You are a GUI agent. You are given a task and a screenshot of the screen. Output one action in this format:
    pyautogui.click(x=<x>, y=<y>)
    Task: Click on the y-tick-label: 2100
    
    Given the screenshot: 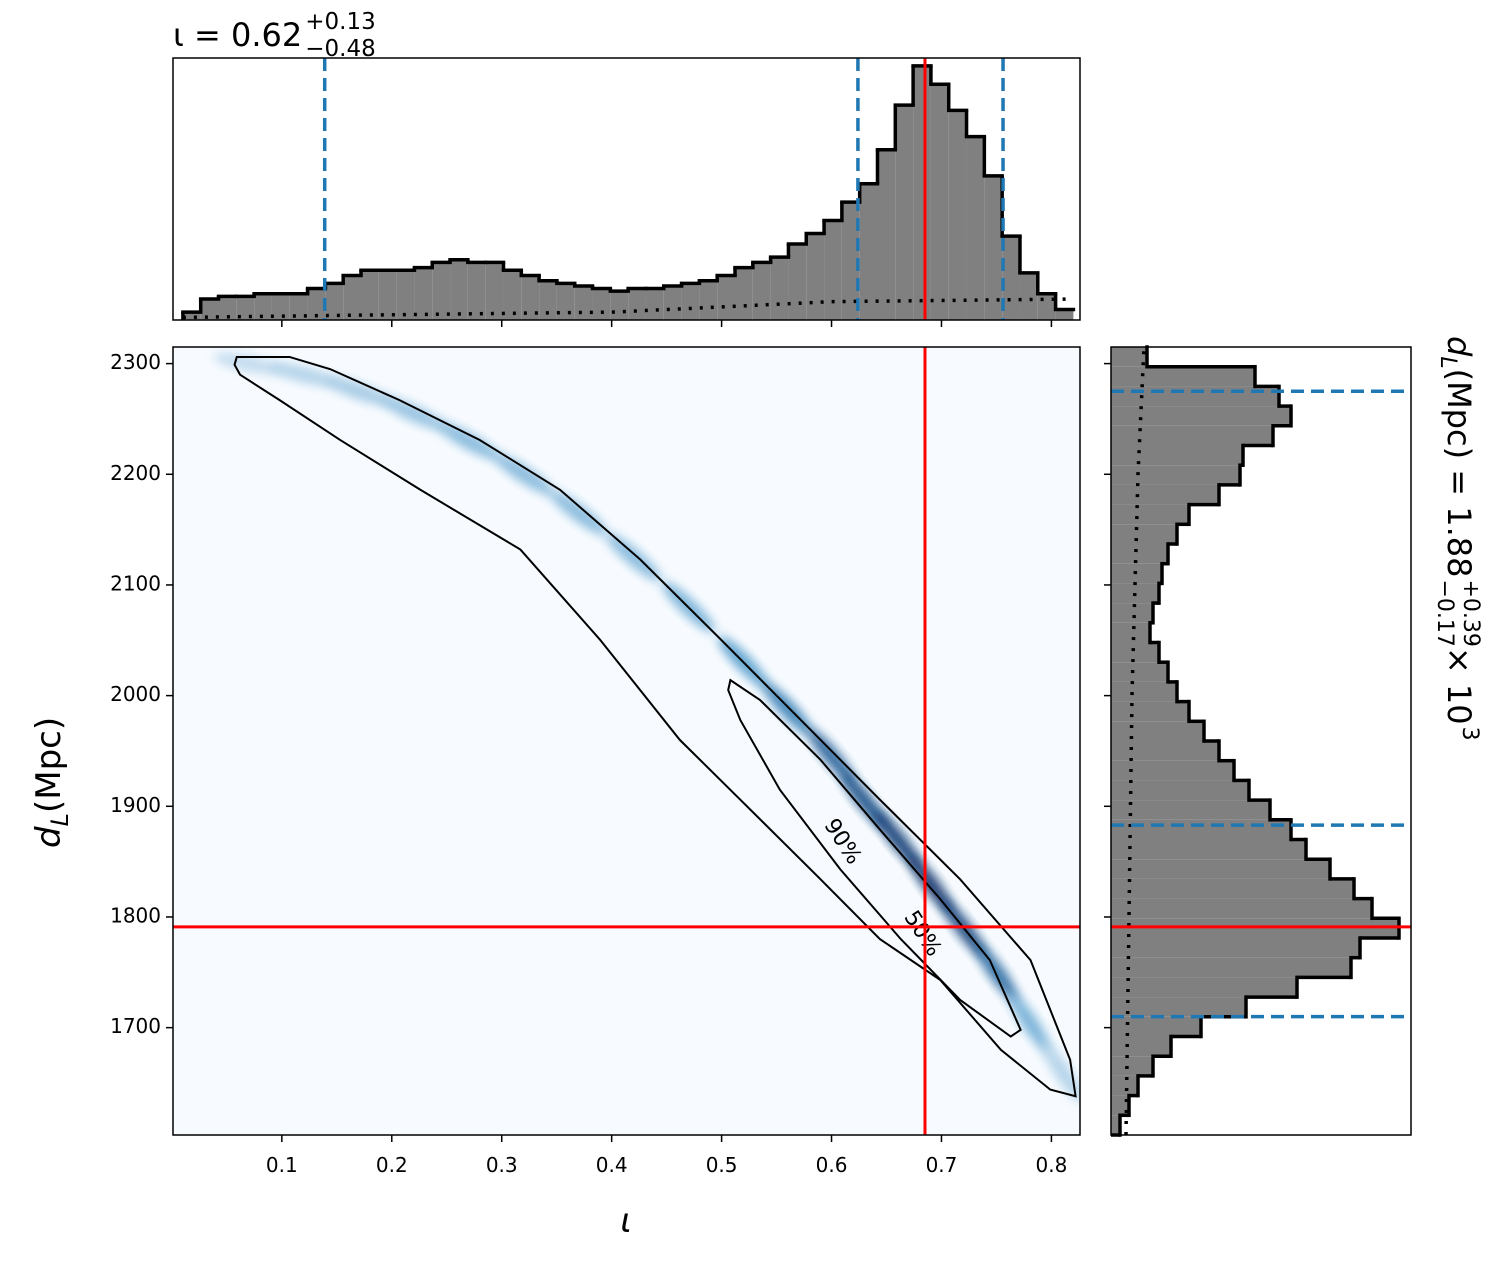 What is the action you would take?
    pyautogui.click(x=135, y=583)
    